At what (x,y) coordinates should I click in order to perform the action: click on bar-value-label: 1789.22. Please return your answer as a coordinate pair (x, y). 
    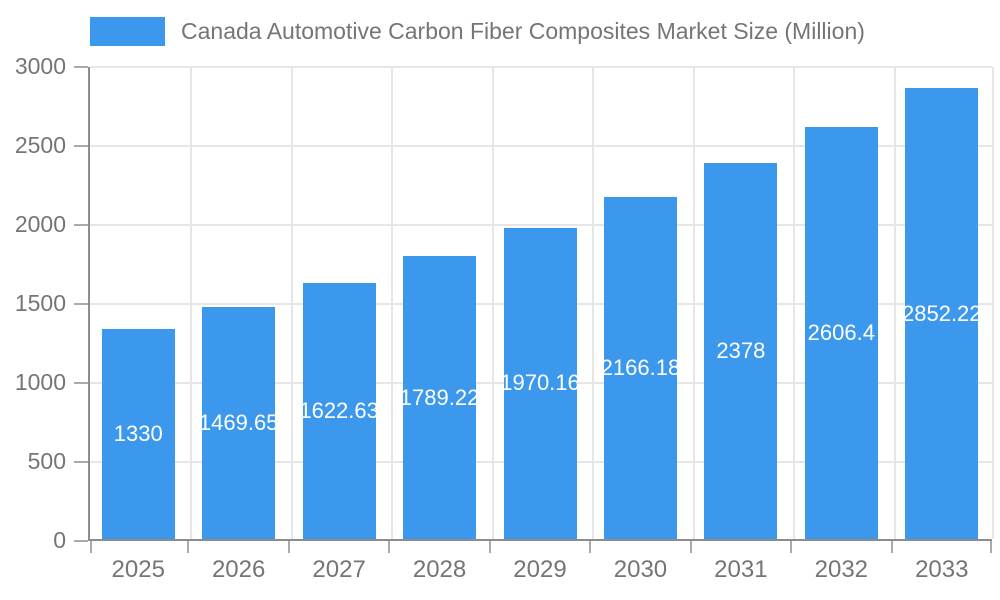
    Looking at the image, I should click on (440, 397).